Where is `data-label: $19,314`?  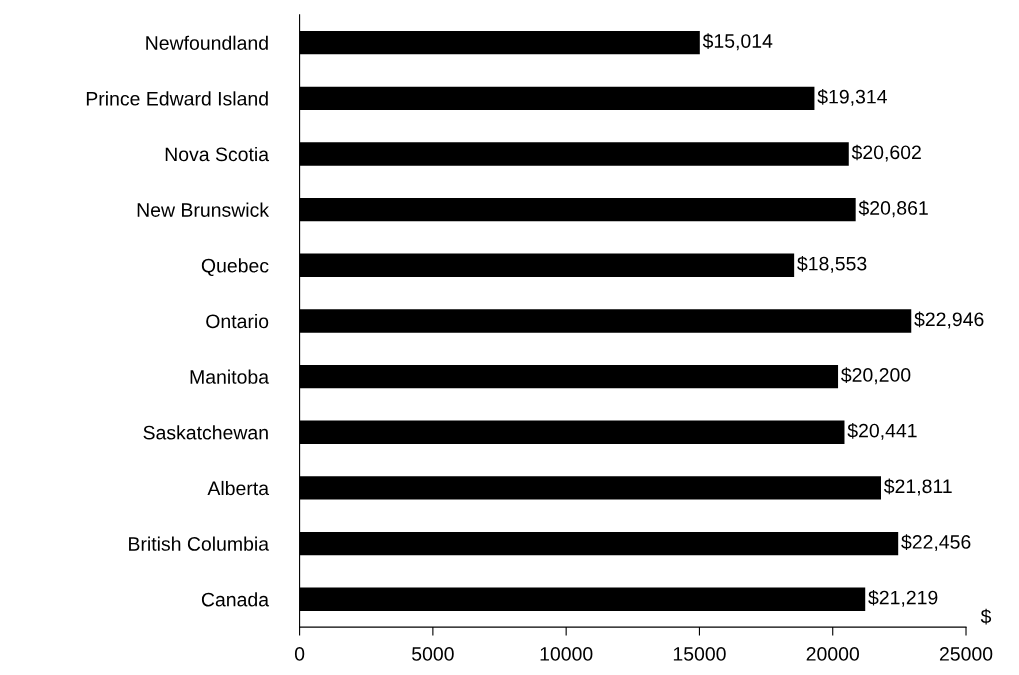 data-label: $19,314 is located at coordinates (852, 97).